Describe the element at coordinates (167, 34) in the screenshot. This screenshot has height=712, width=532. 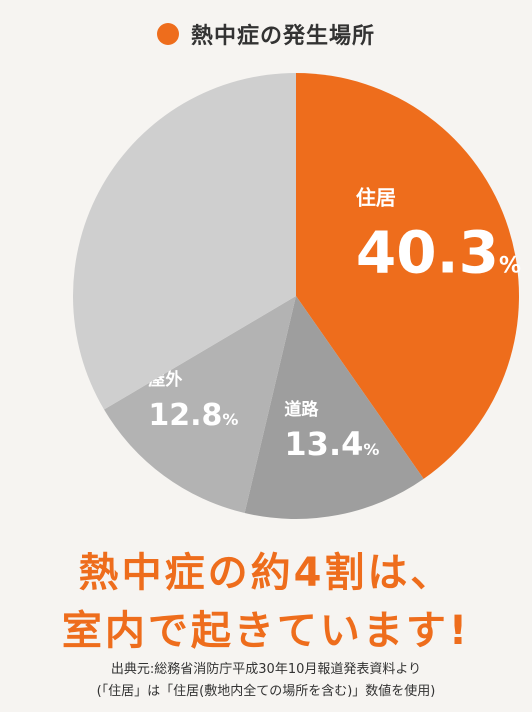
I see `legend-dot` at that location.